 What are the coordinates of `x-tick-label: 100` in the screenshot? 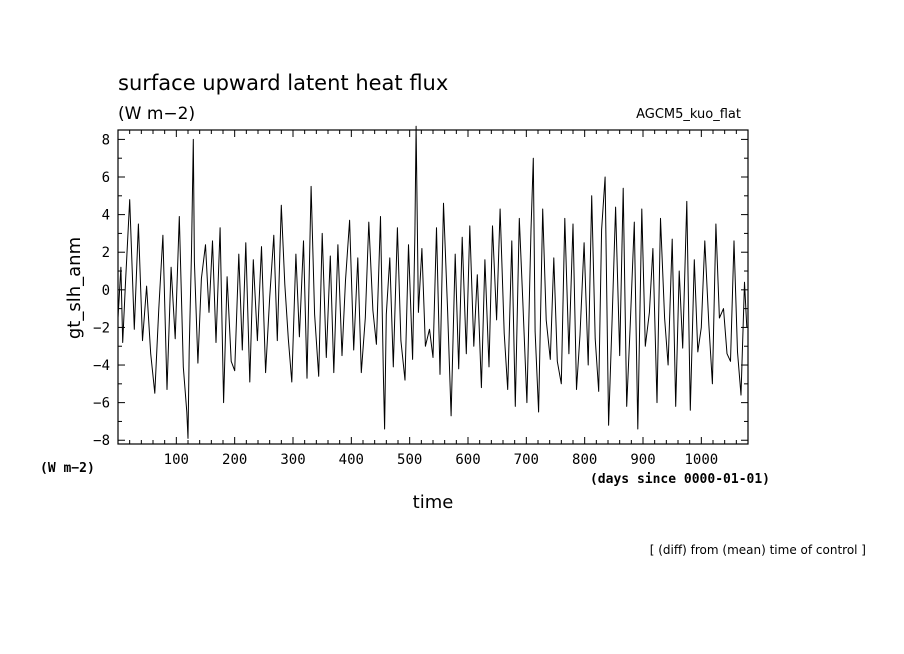 It's located at (176, 460).